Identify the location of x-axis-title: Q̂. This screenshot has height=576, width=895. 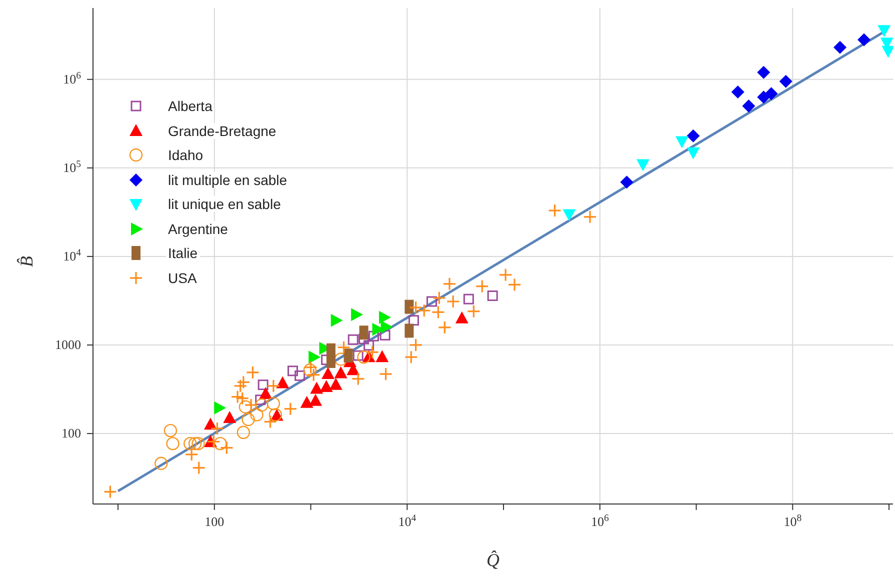
(493, 560).